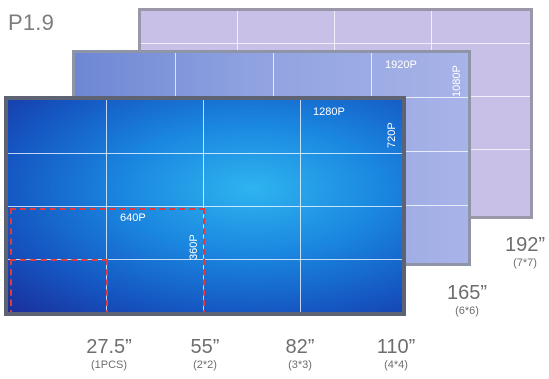 This screenshot has height=379, width=549. What do you see at coordinates (467, 311) in the screenshot?
I see `size-config: (6*6)` at bounding box center [467, 311].